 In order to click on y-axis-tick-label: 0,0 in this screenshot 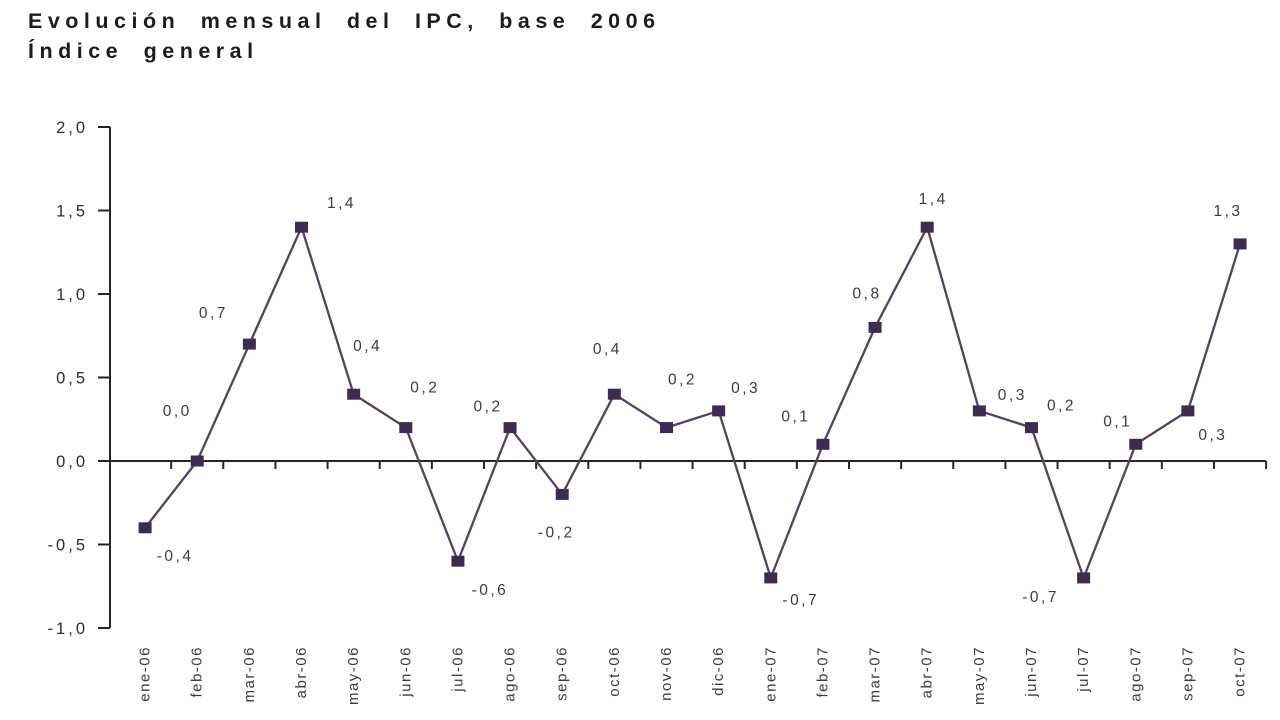, I will do `click(72, 462)`.